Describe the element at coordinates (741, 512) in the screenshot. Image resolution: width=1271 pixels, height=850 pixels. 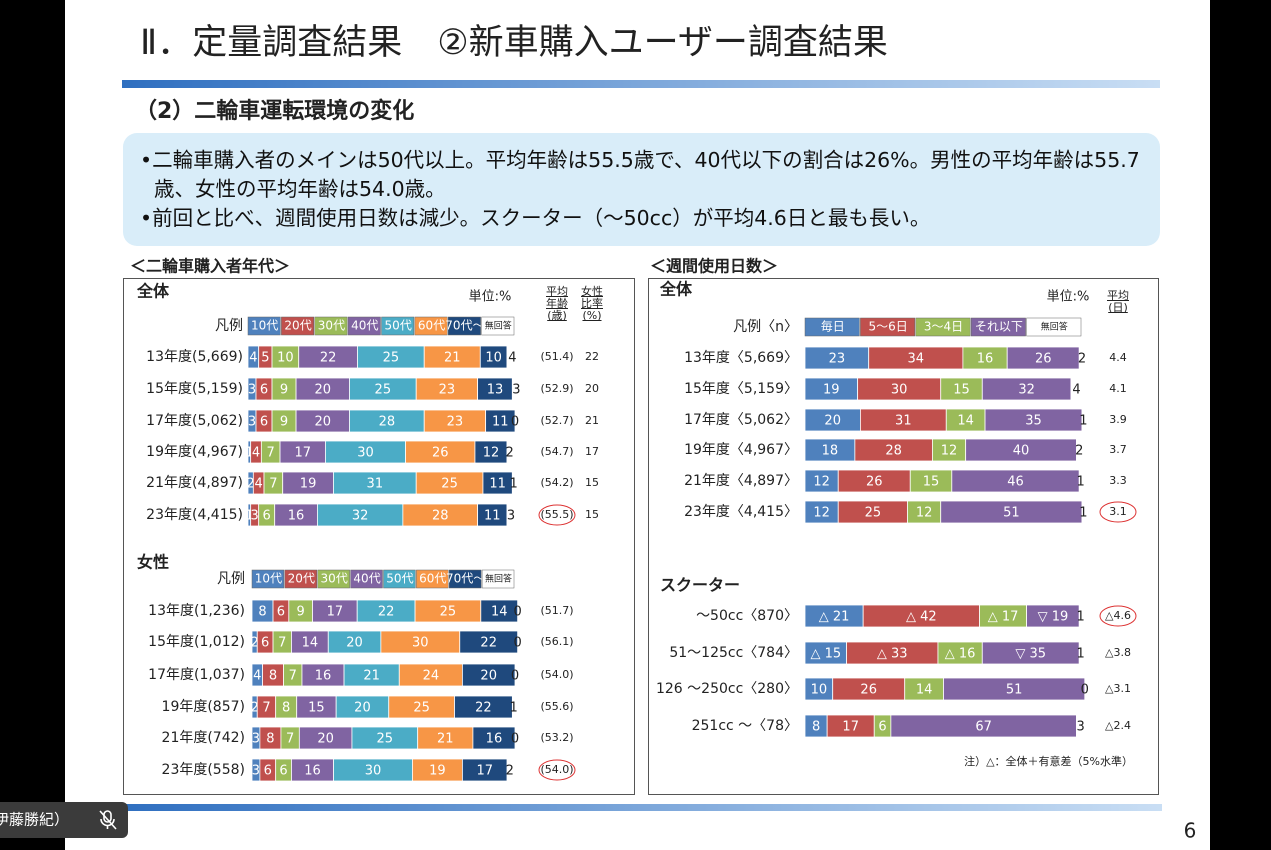
I see `category-label: 23年度〈4,415〉` at that location.